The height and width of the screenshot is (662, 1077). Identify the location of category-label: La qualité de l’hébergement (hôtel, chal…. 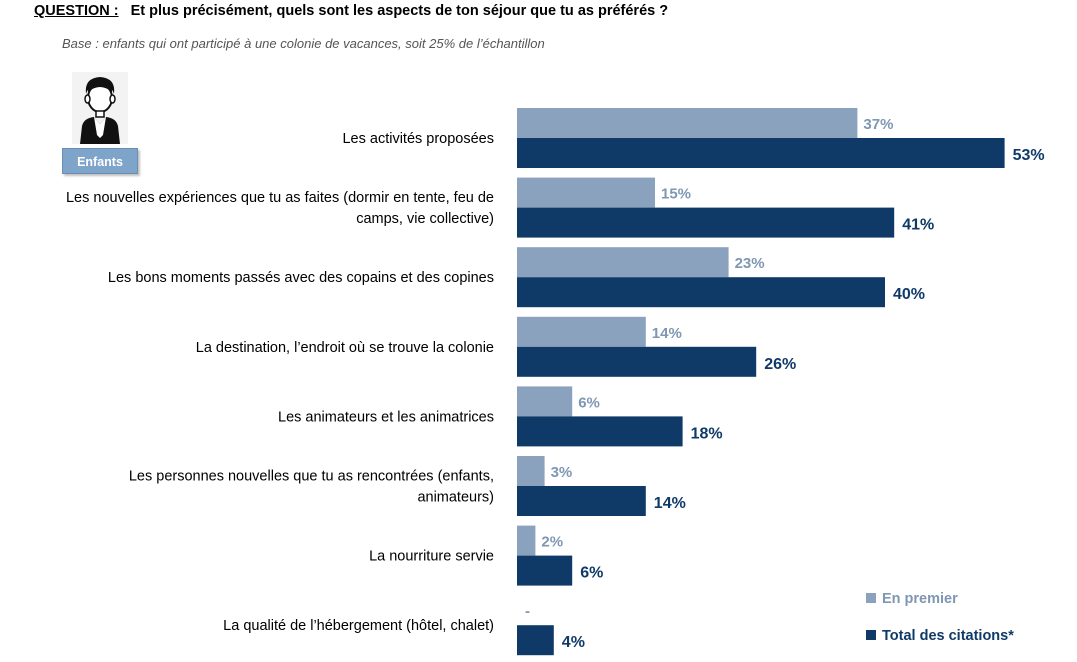
(358, 626).